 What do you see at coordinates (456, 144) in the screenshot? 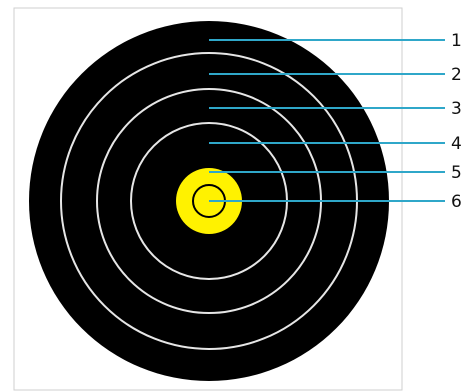
I see `ring-label-4: 4` at bounding box center [456, 144].